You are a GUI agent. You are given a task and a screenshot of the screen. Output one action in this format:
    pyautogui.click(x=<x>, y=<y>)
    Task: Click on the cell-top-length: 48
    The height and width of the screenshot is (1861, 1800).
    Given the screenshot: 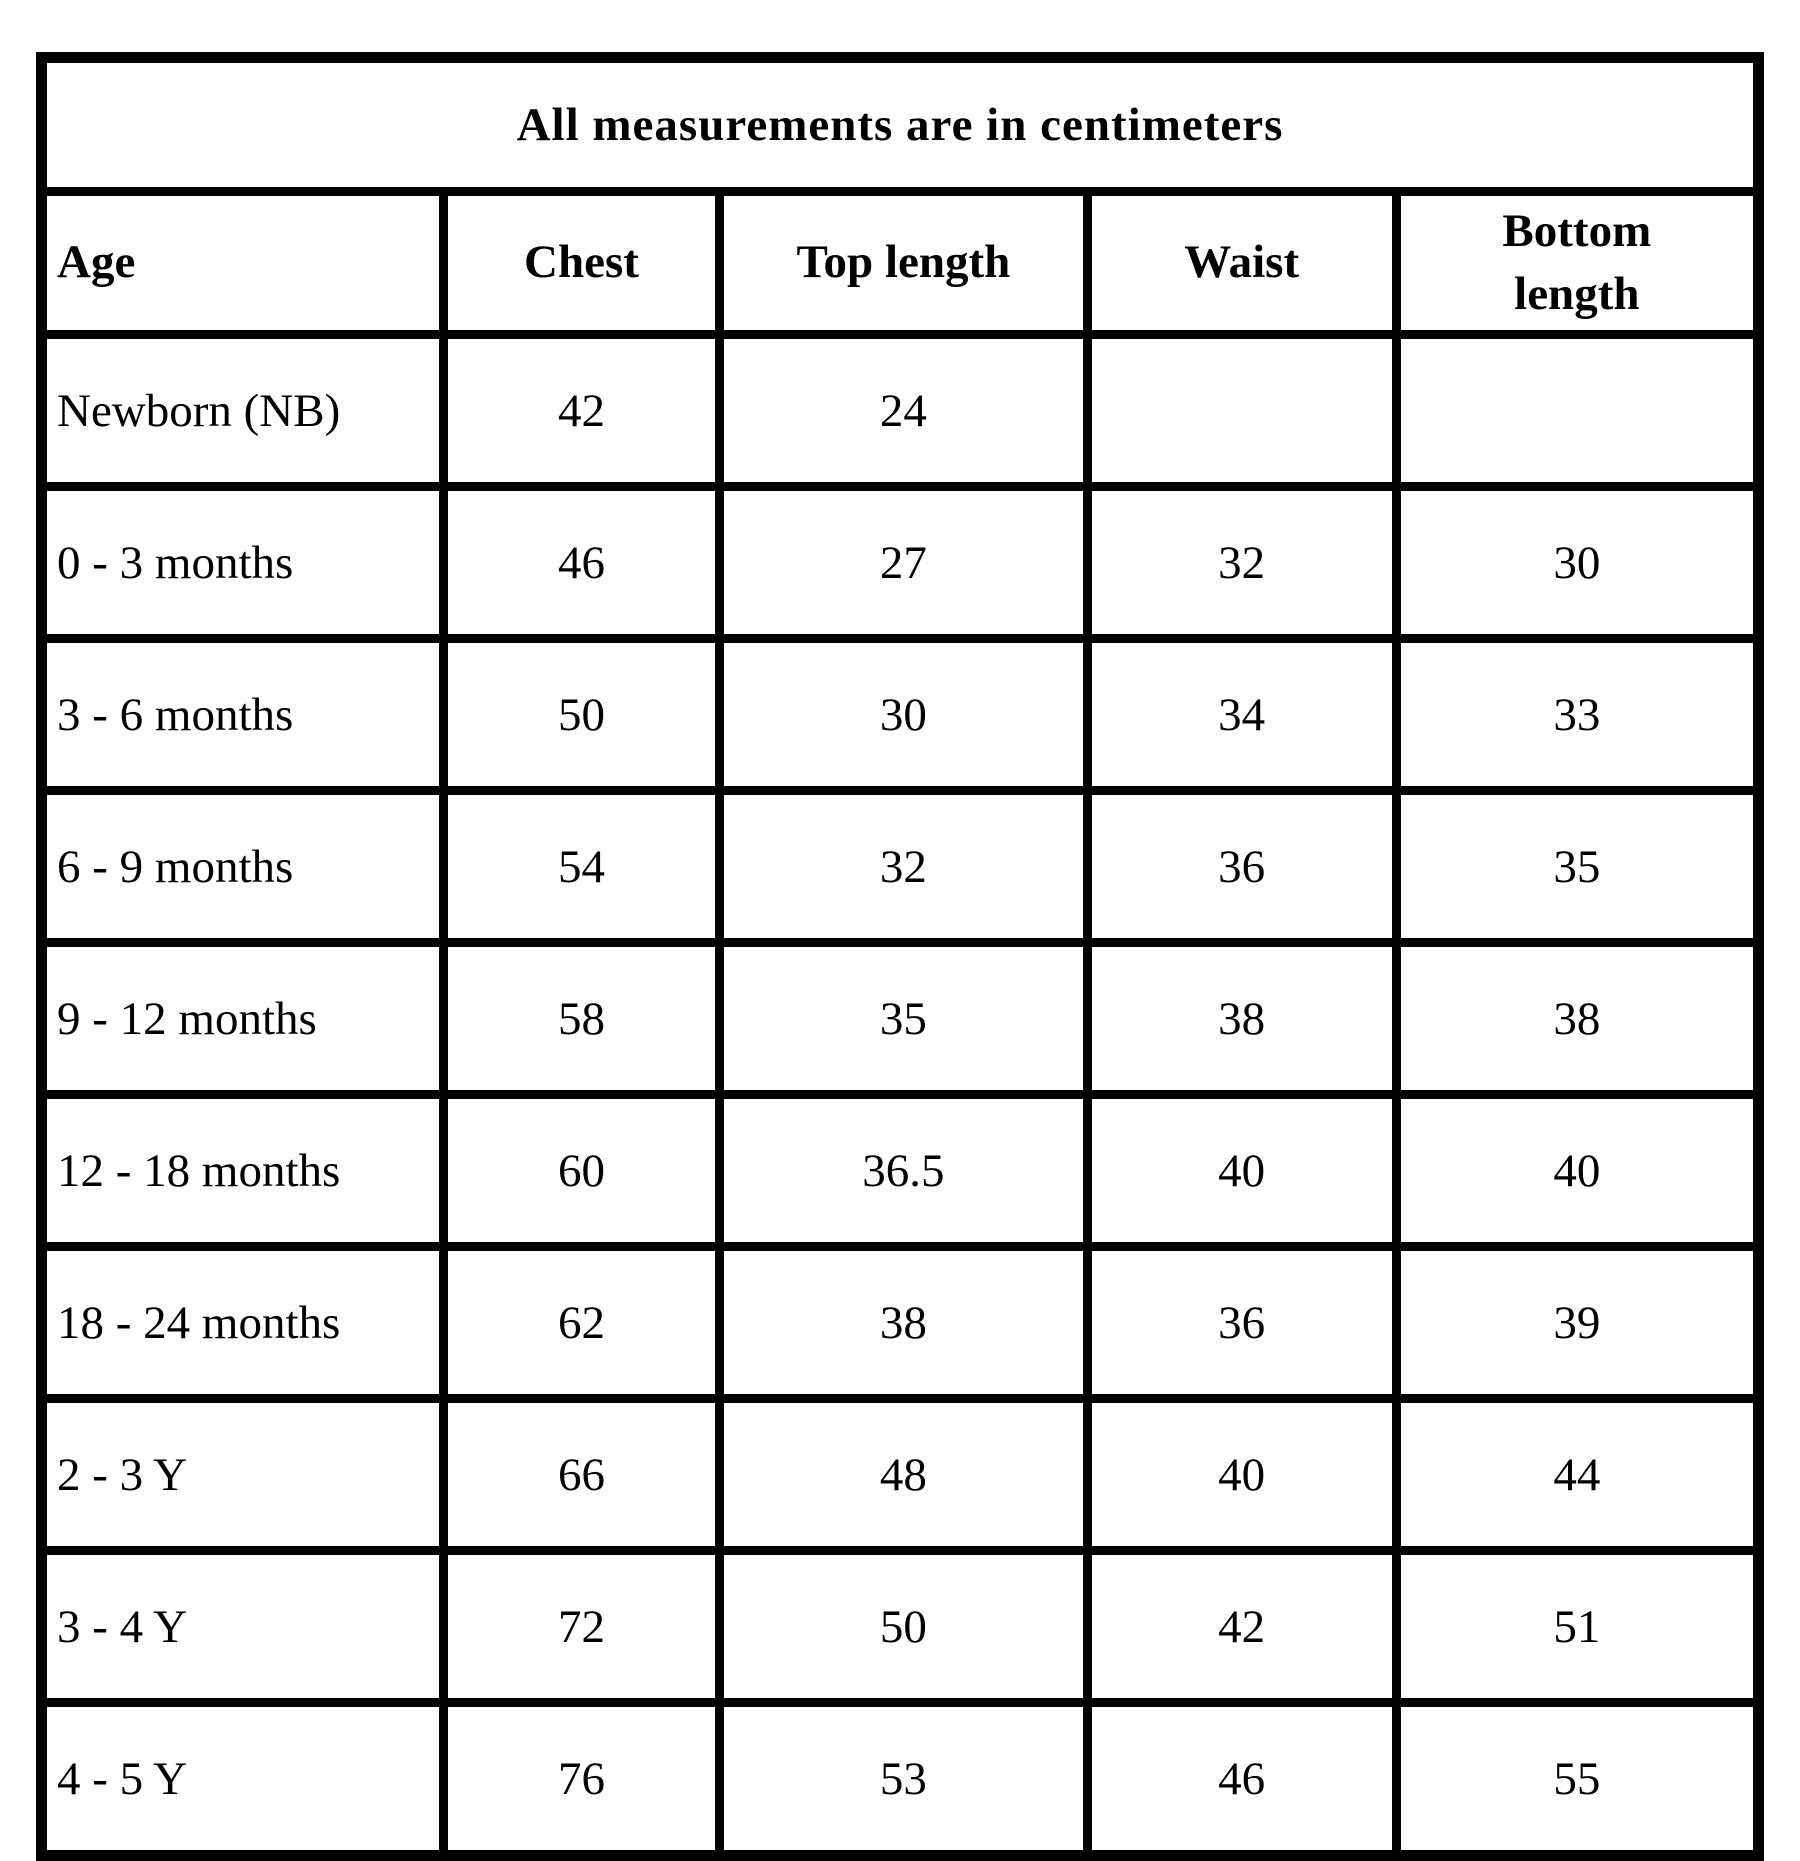 What is the action you would take?
    pyautogui.click(x=903, y=1474)
    